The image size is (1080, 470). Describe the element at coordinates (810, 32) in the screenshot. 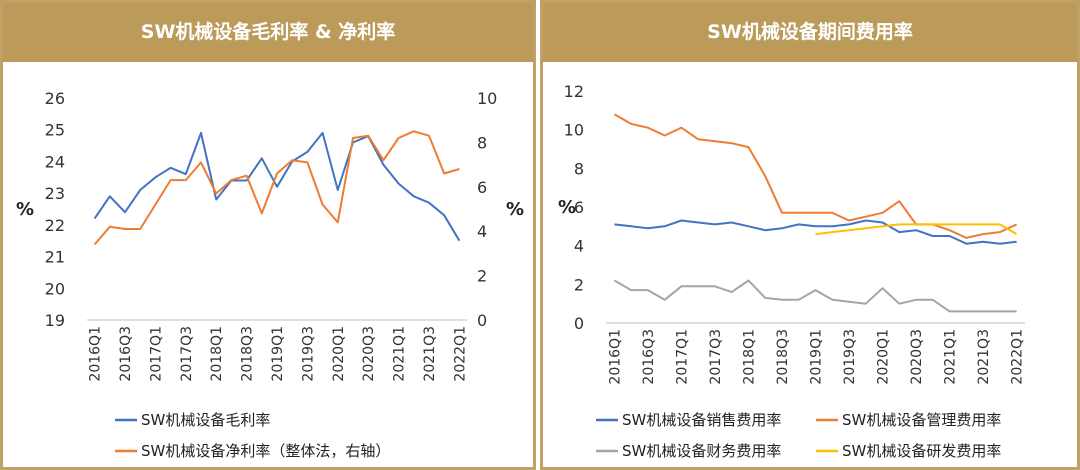

I see `chart-title-expense-ratios: SW机械设备期间费用率` at that location.